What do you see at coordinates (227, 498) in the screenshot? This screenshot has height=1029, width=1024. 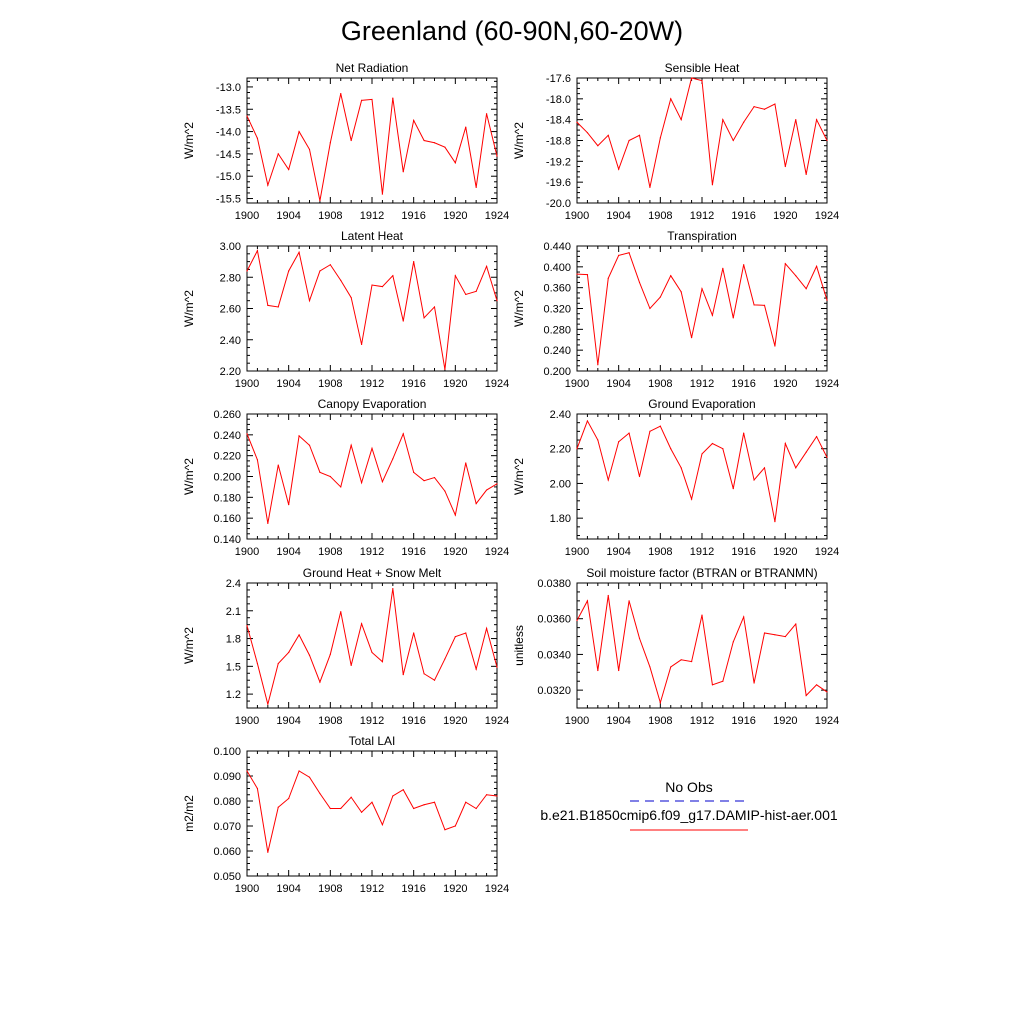 I see `y-tick-label: 0.180` at bounding box center [227, 498].